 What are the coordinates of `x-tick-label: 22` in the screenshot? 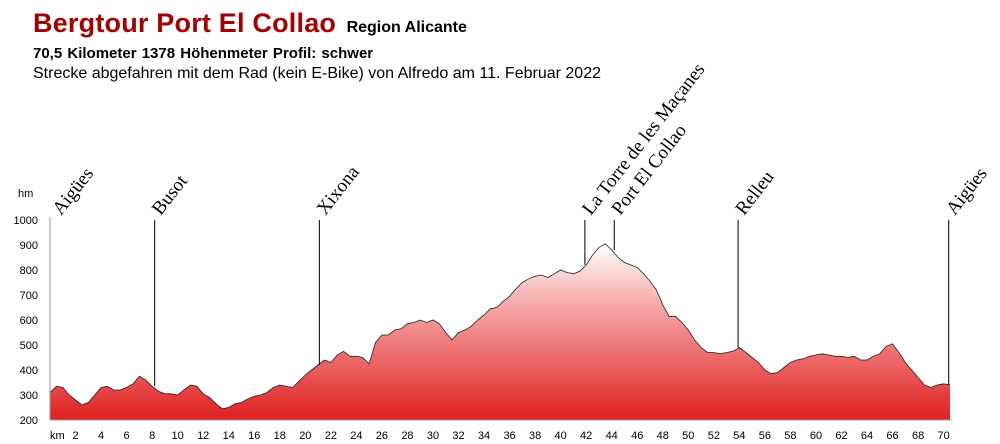 It's located at (331, 436).